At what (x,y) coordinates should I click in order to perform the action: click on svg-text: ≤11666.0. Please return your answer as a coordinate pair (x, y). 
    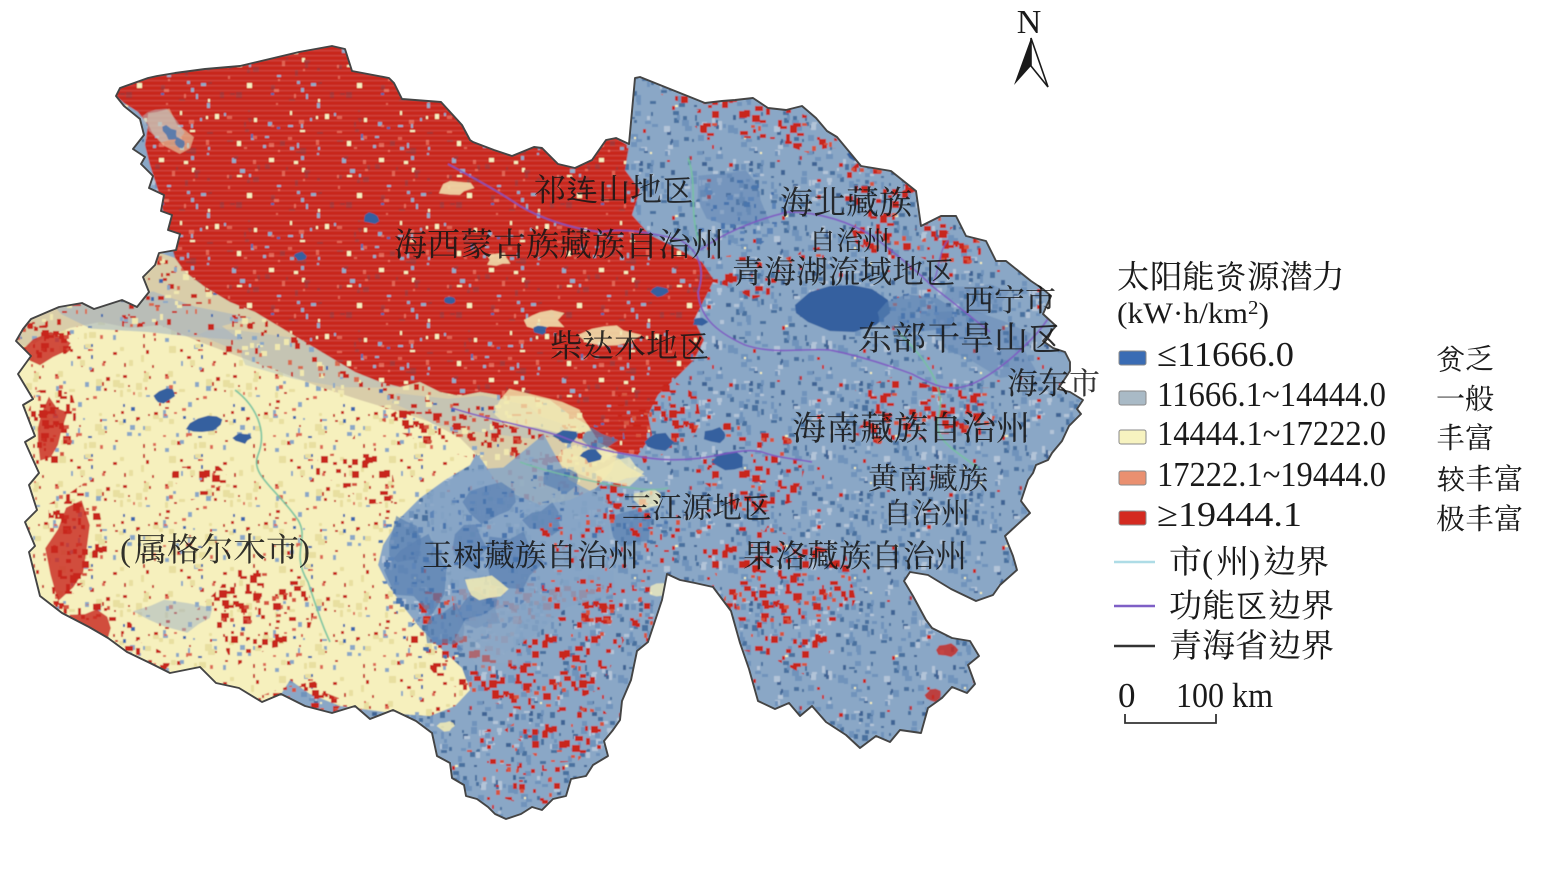
    Looking at the image, I should click on (1225, 354).